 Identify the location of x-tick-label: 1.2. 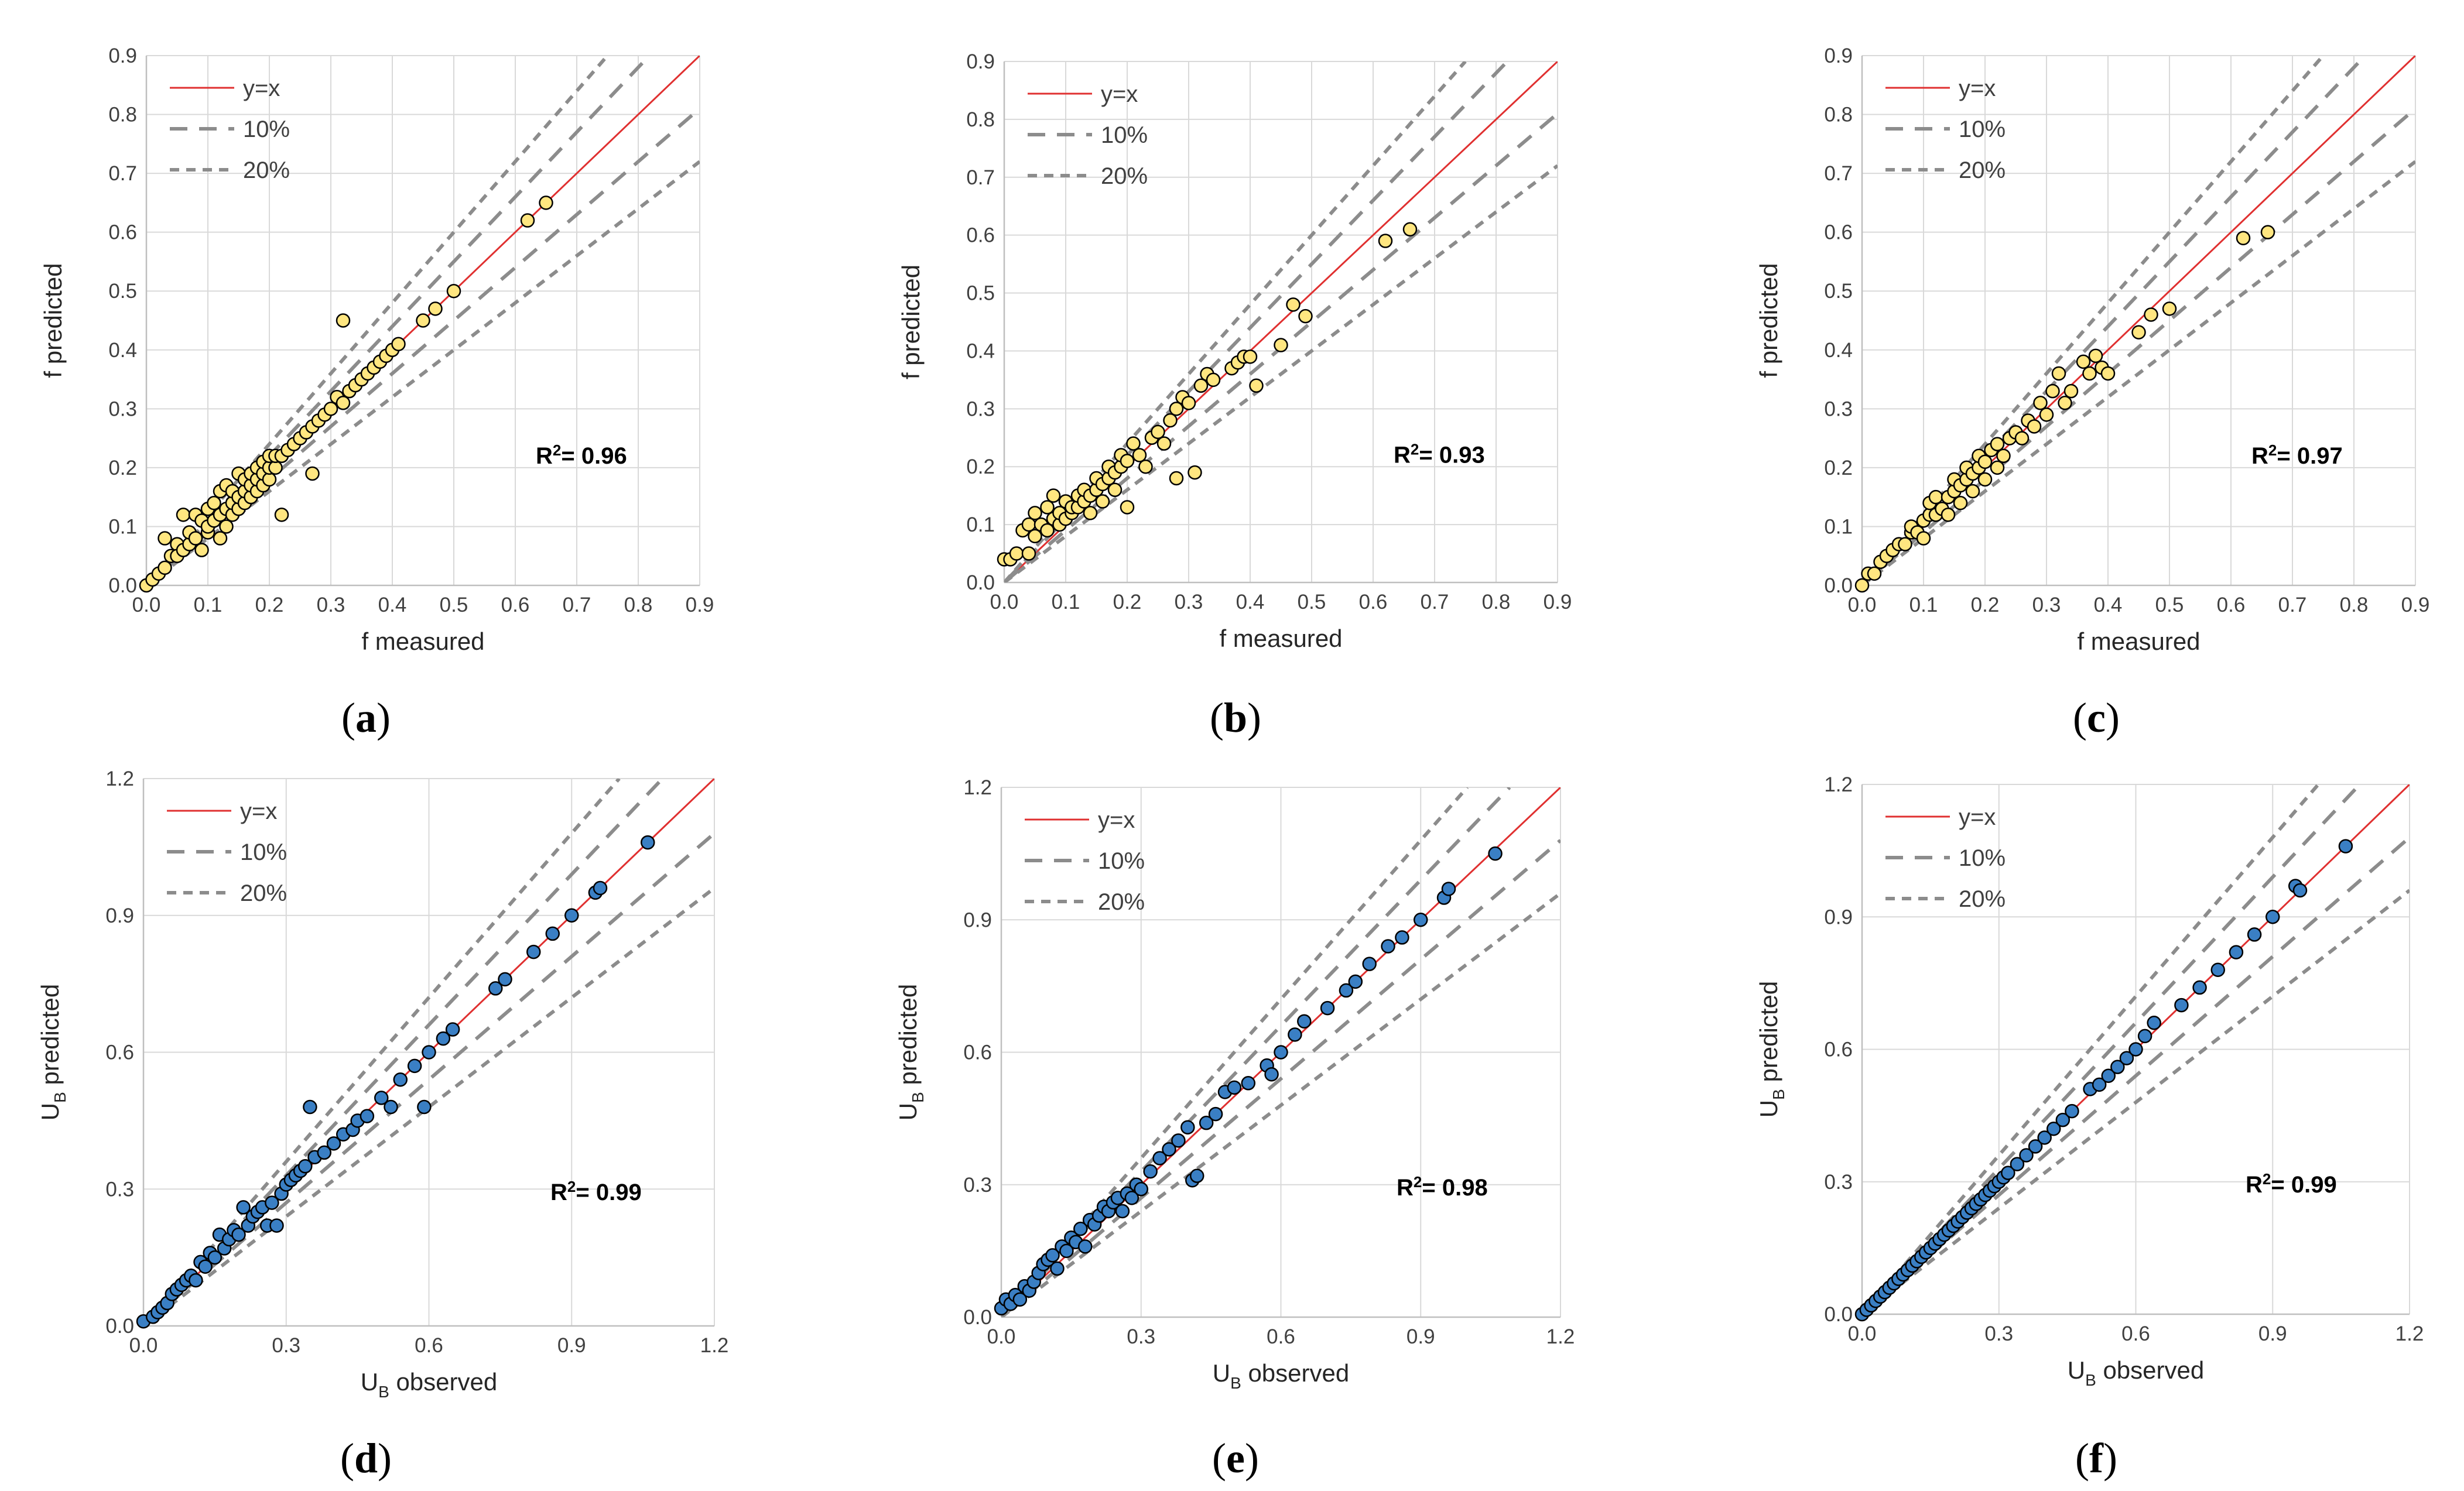
(2410, 1334).